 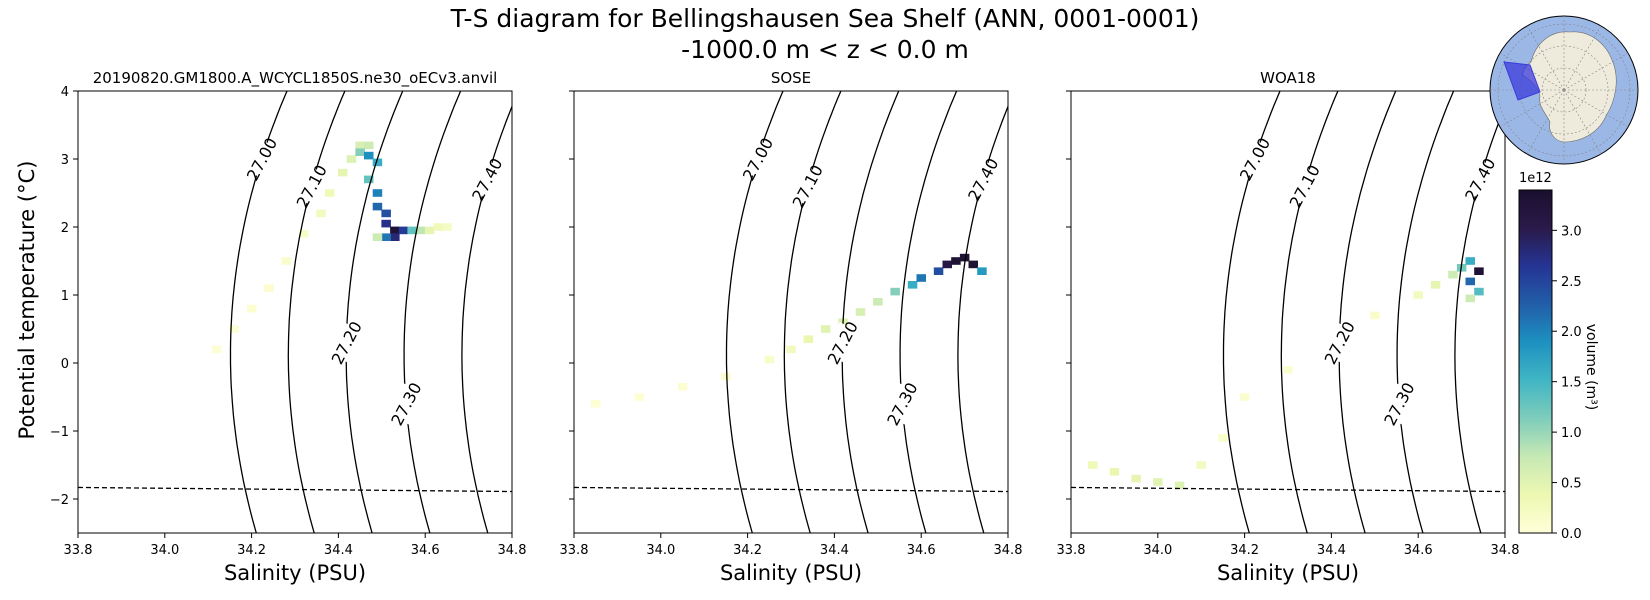 What do you see at coordinates (65, 228) in the screenshot?
I see `y-tick-label: 2` at bounding box center [65, 228].